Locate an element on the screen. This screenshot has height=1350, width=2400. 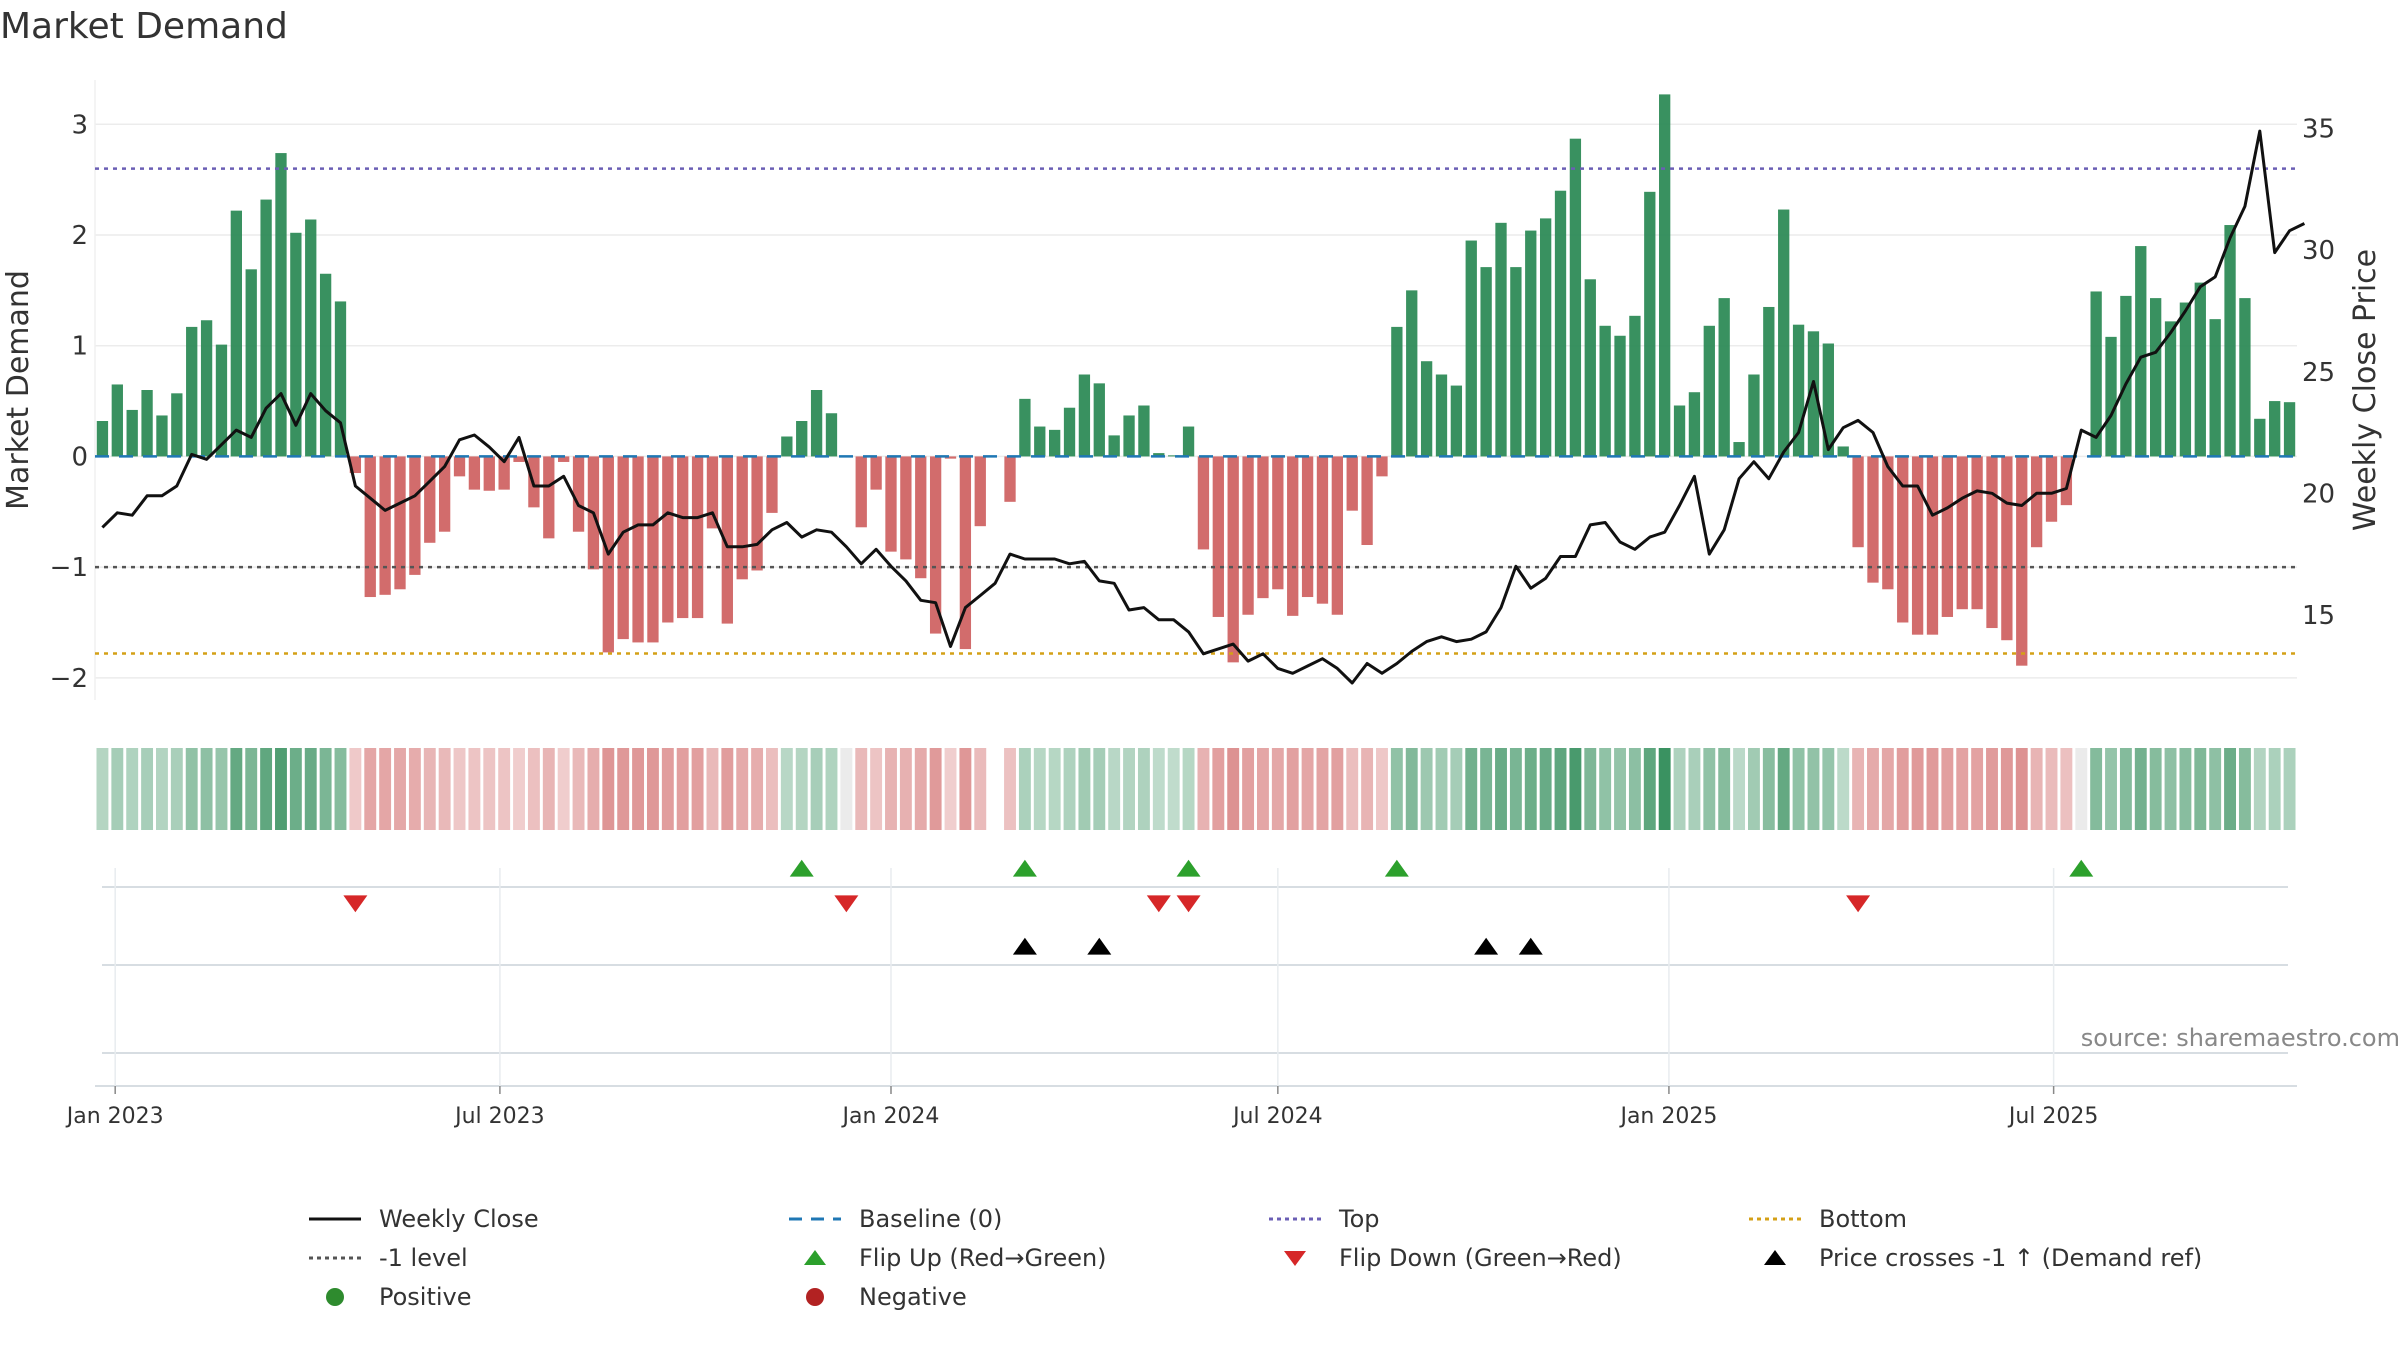
flip-down-marker is located at coordinates (1188, 904).